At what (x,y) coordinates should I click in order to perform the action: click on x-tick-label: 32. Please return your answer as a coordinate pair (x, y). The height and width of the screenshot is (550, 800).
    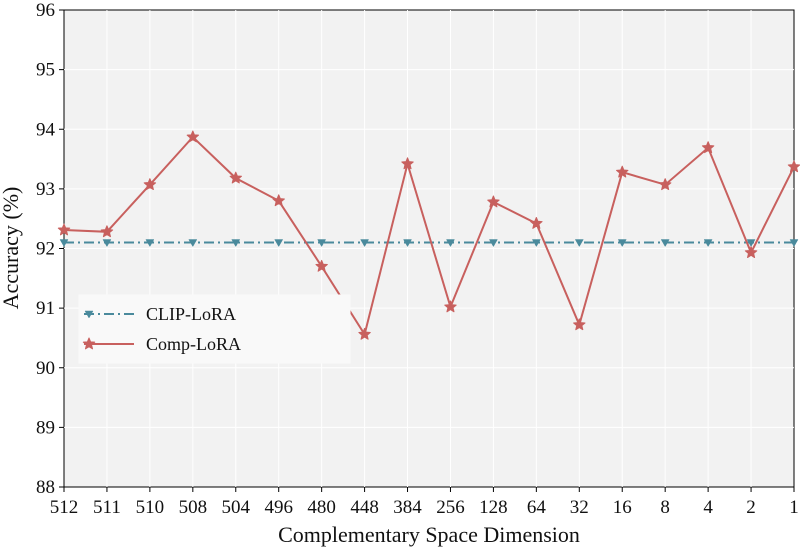
    Looking at the image, I should click on (579, 507).